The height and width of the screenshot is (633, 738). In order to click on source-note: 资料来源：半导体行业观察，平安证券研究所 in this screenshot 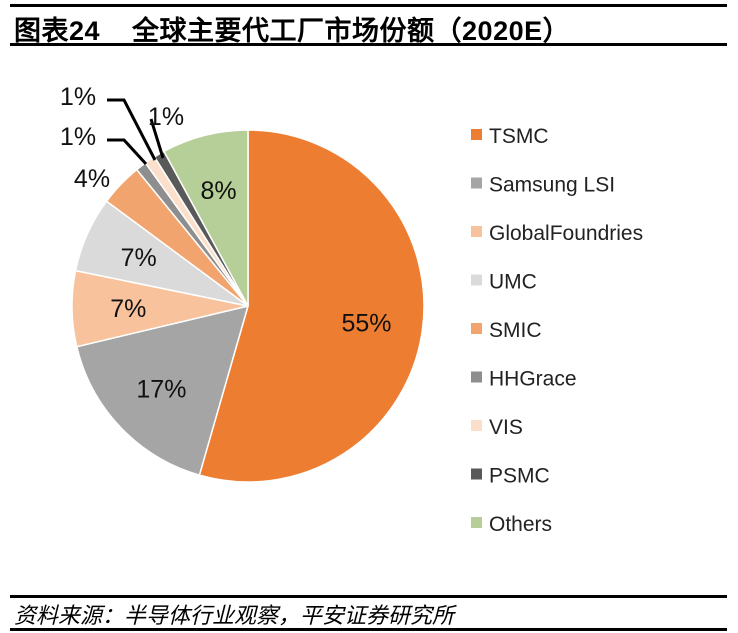, I will do `click(234, 615)`.